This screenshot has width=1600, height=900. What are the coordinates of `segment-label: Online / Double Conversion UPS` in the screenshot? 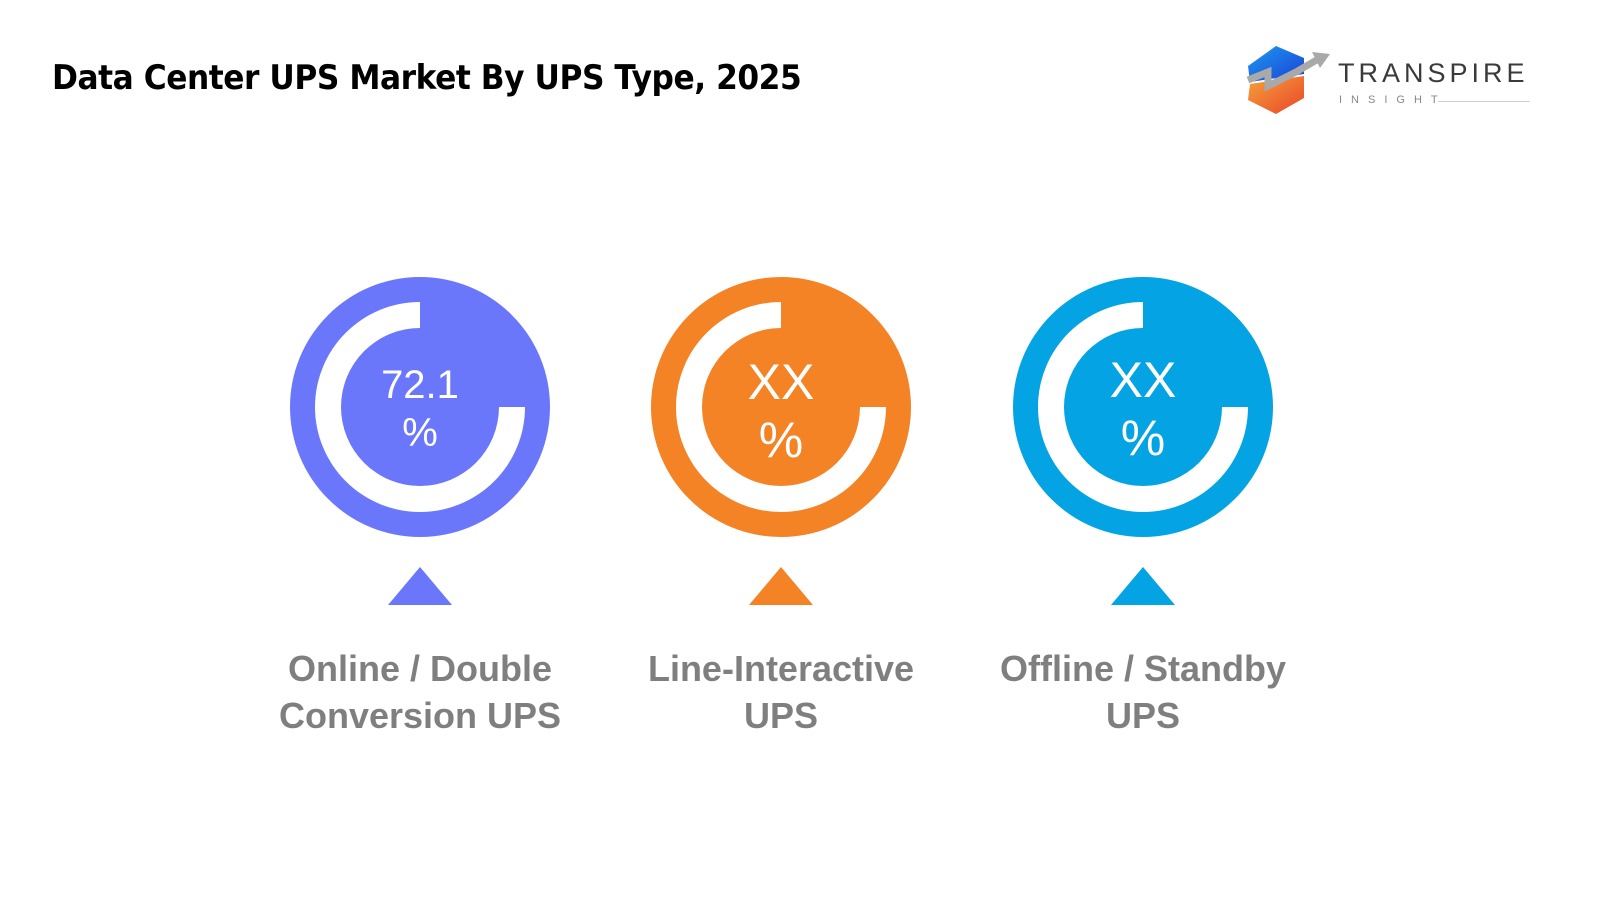 It's located at (420, 692).